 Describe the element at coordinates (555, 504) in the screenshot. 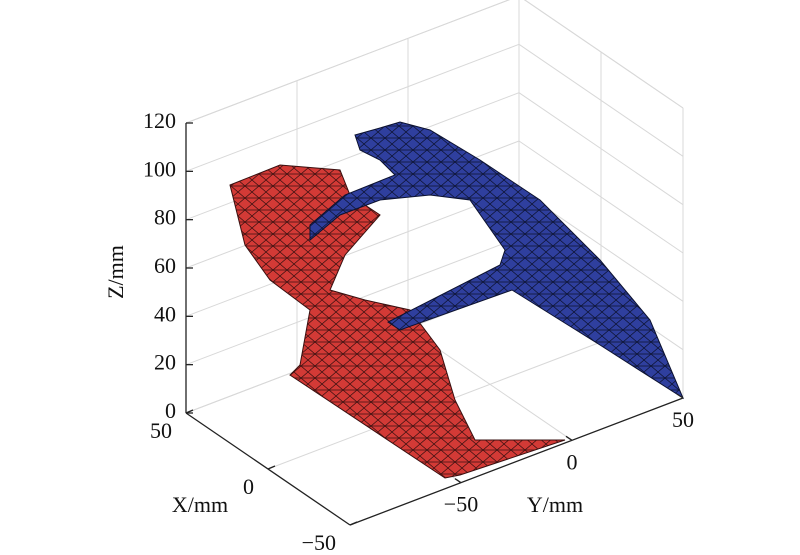

I see `y-axis-label: Y/mm` at that location.